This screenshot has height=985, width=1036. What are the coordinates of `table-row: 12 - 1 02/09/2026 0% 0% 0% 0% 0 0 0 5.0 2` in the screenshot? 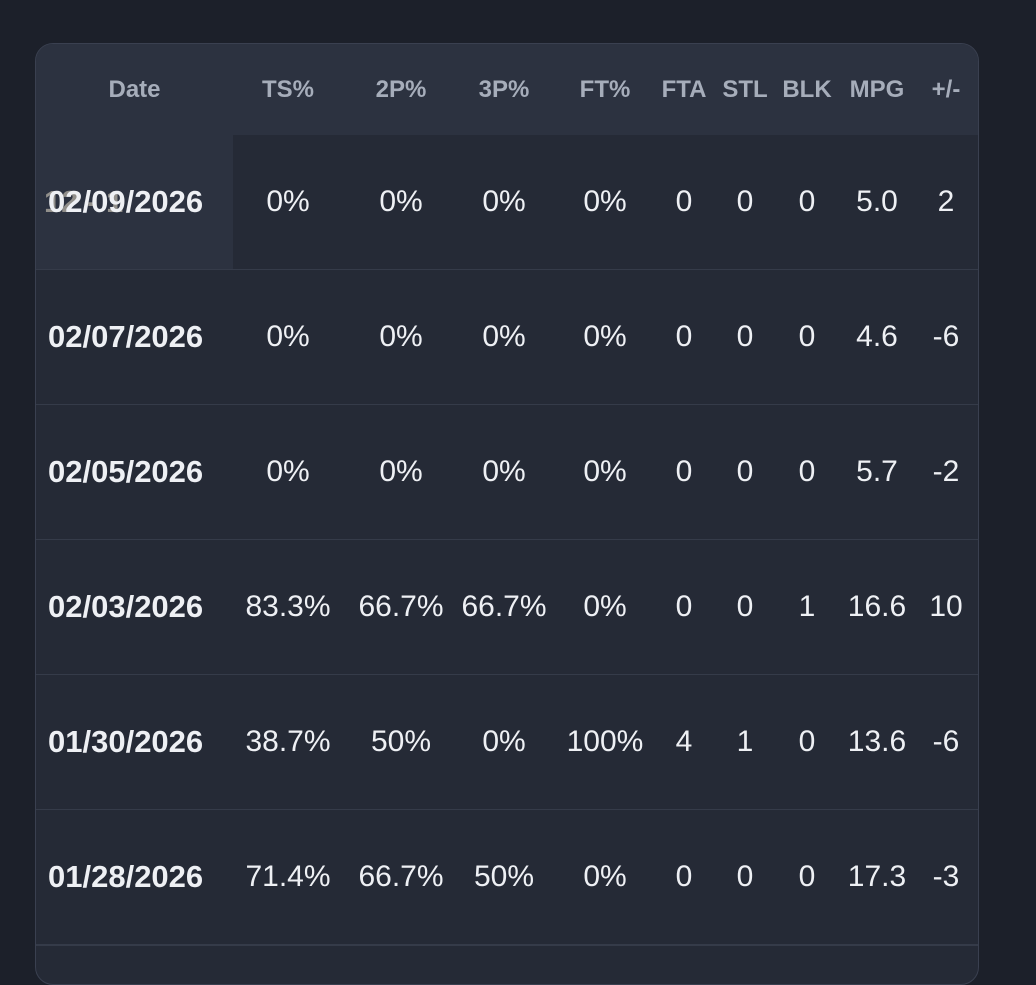 It's located at (507, 203).